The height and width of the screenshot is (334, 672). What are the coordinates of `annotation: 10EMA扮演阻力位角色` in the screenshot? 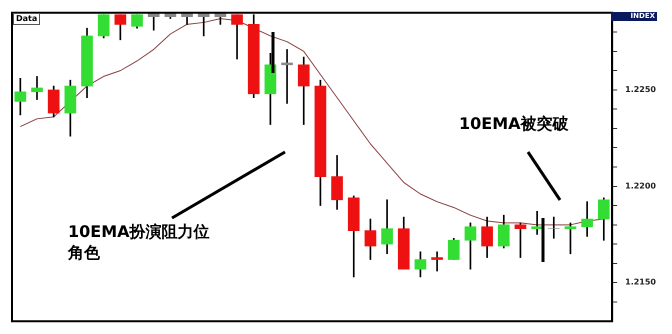 It's located at (139, 243).